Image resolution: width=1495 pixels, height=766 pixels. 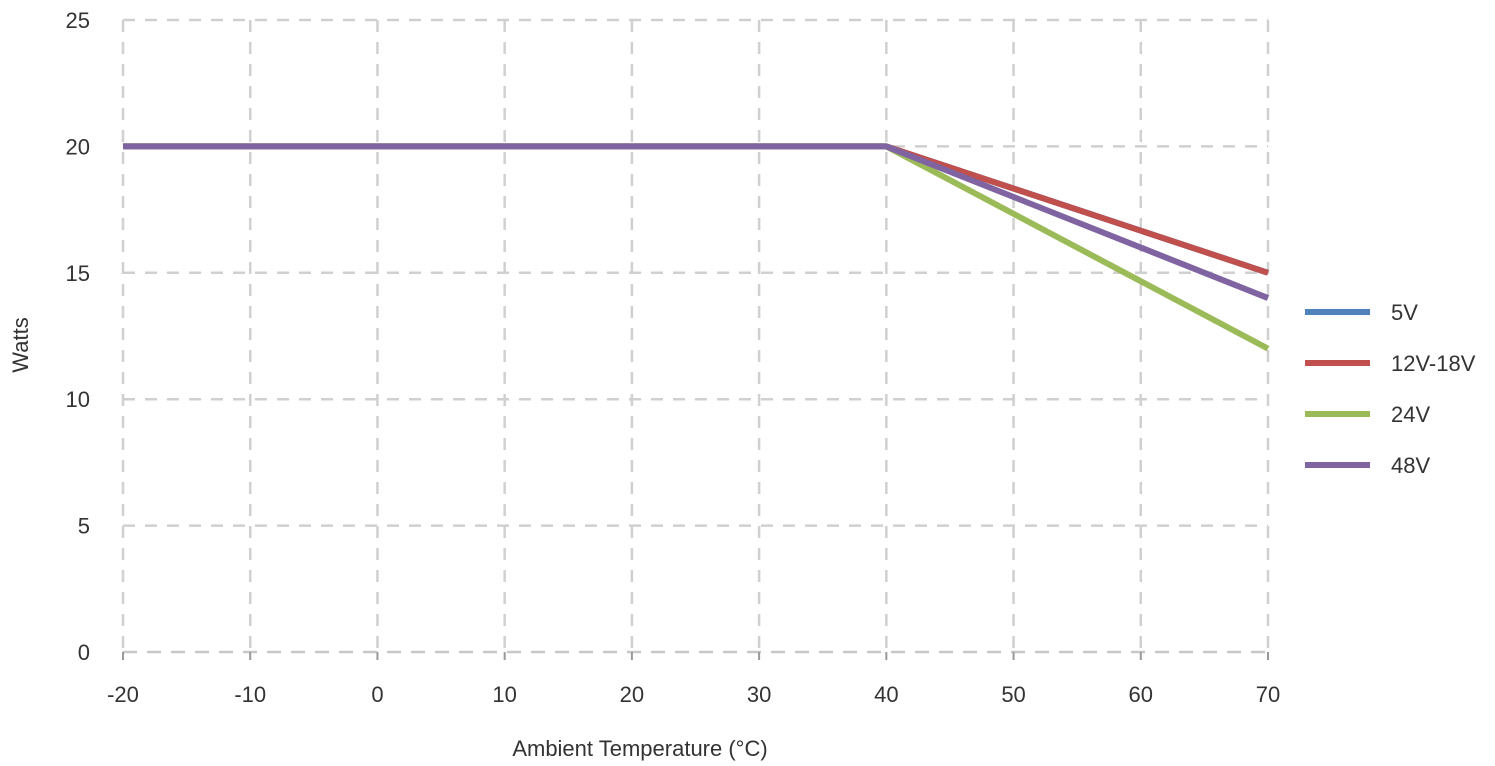 What do you see at coordinates (1404, 312) in the screenshot?
I see `legend-label-0: 5V` at bounding box center [1404, 312].